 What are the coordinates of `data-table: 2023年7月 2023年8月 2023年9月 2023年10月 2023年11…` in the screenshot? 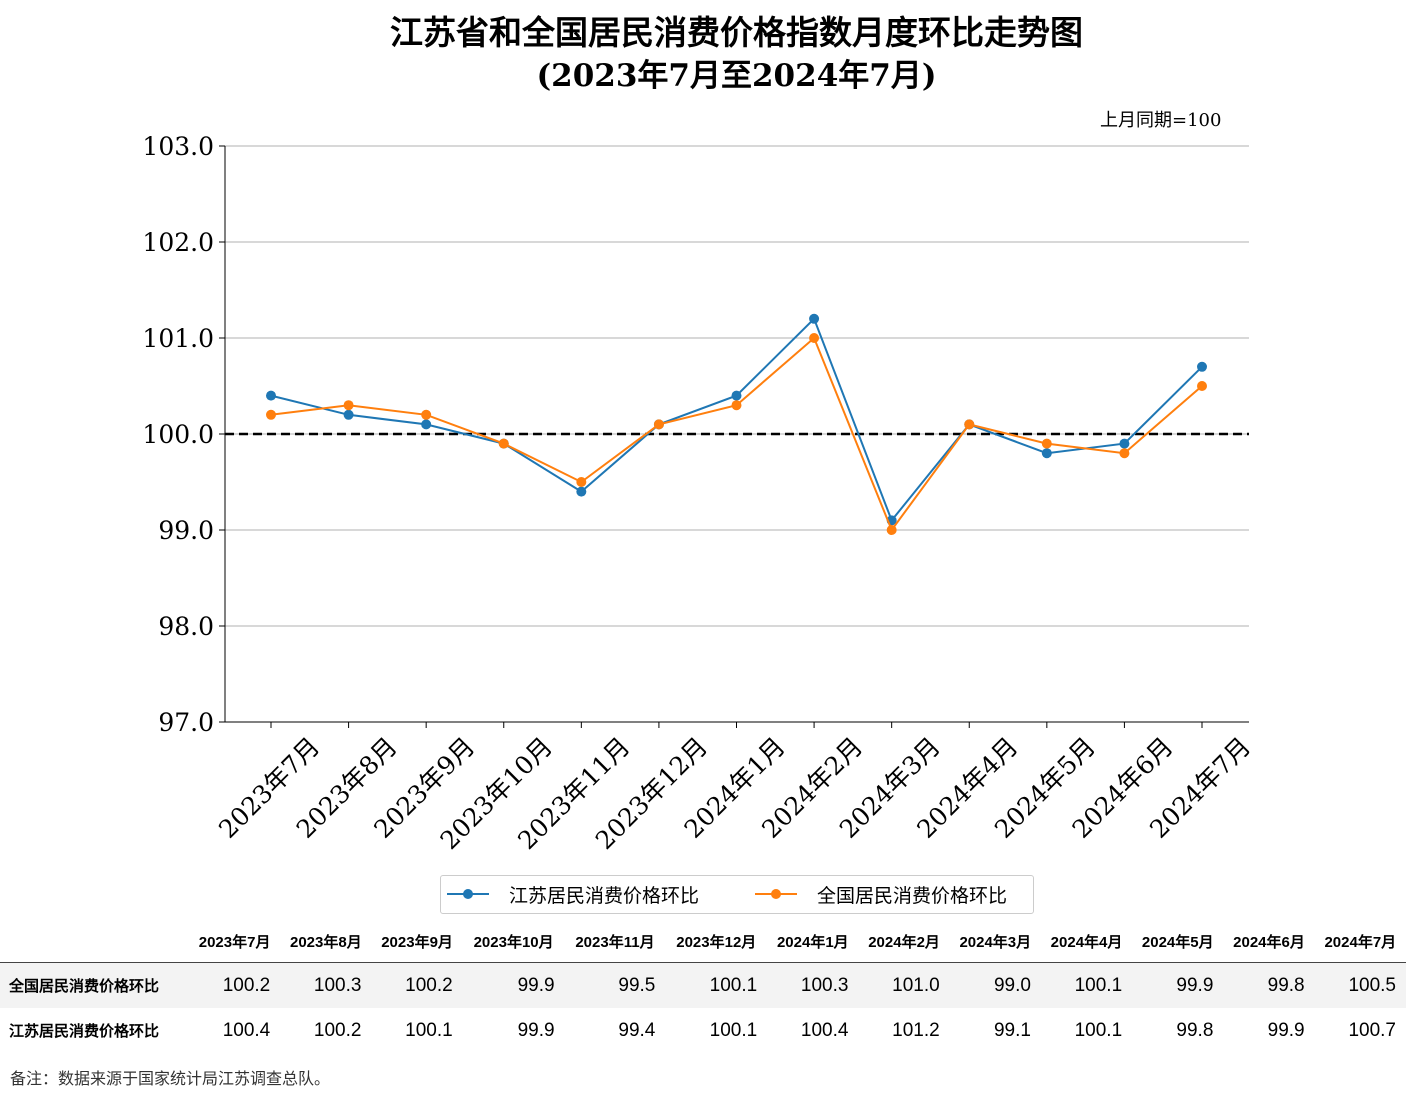 It's located at (703, 987).